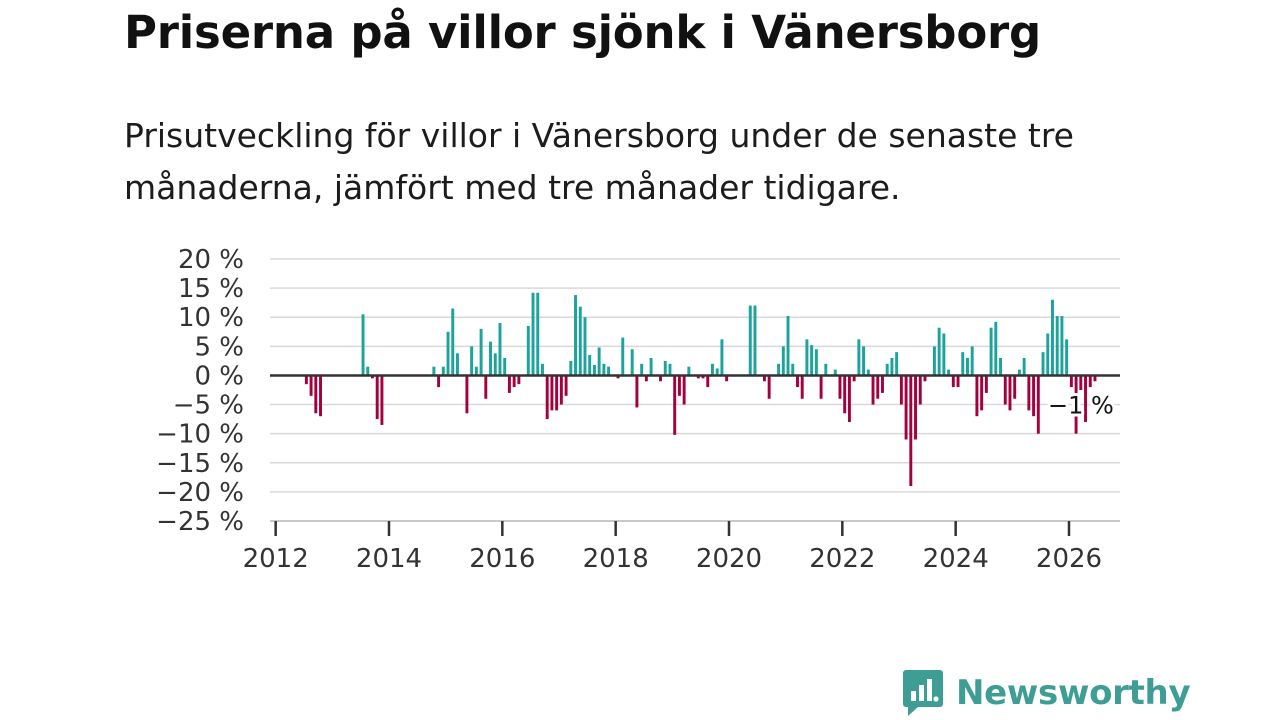 The height and width of the screenshot is (720, 1280). What do you see at coordinates (956, 559) in the screenshot?
I see `x-tick-label: 2024` at bounding box center [956, 559].